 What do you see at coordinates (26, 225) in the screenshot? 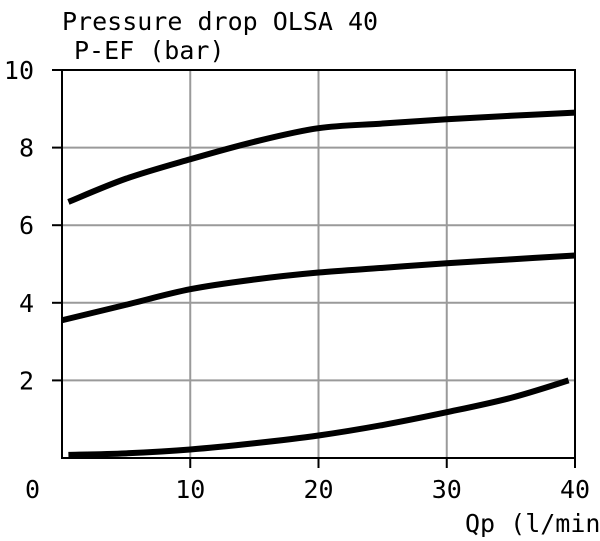
I see `y-tick-label: 6` at bounding box center [26, 225].